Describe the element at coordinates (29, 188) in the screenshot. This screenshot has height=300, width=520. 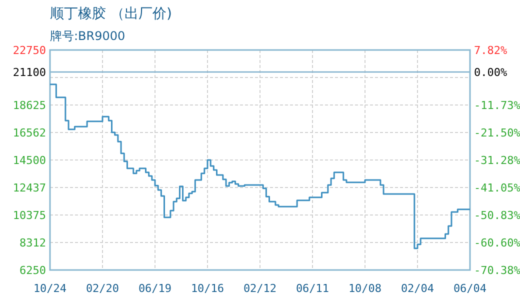
I see `y-tick-label: 12437` at that location.